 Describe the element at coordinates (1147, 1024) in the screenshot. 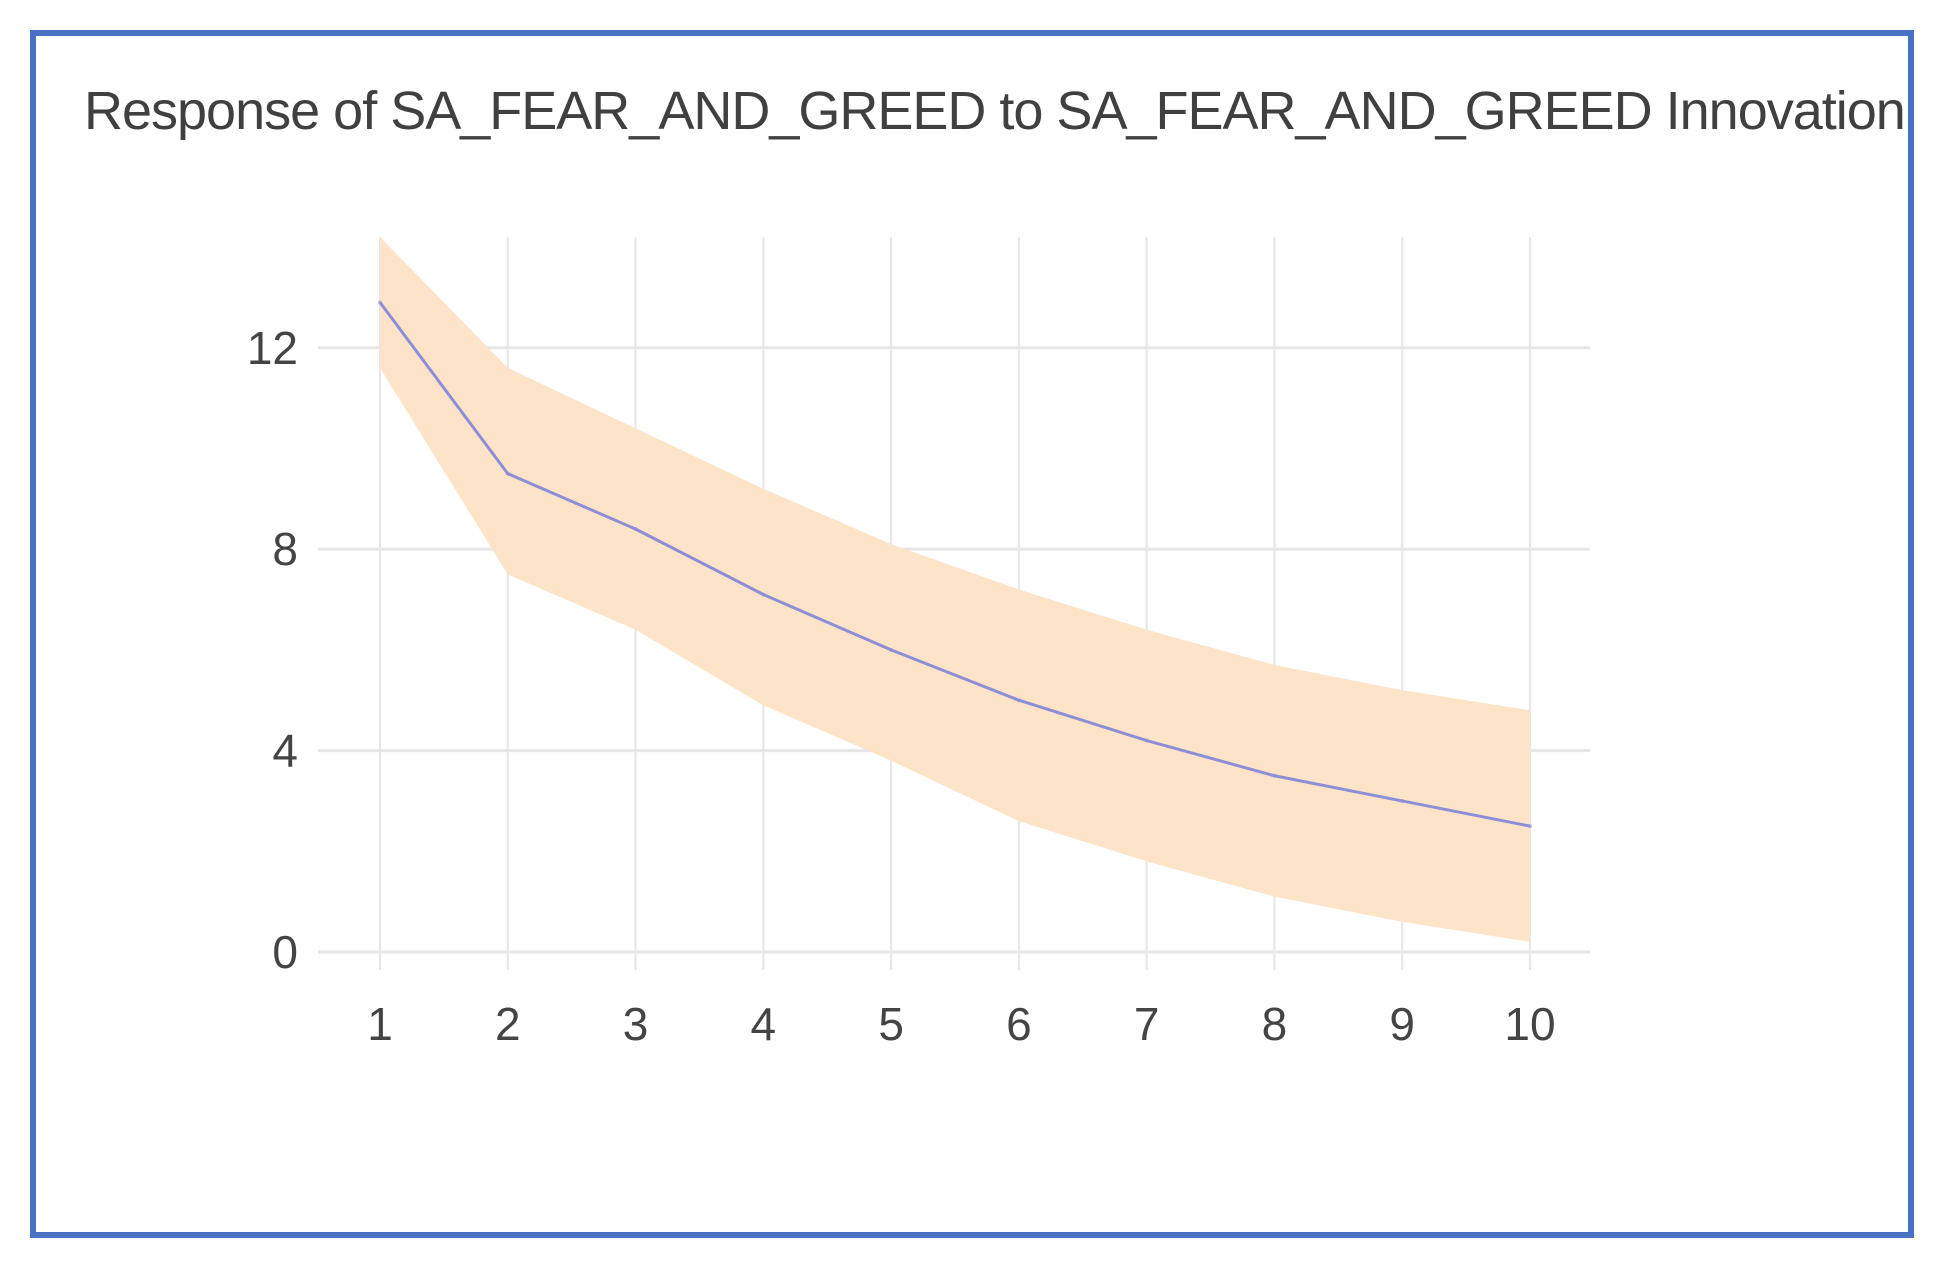

I see `x-tick-label: 7` at that location.